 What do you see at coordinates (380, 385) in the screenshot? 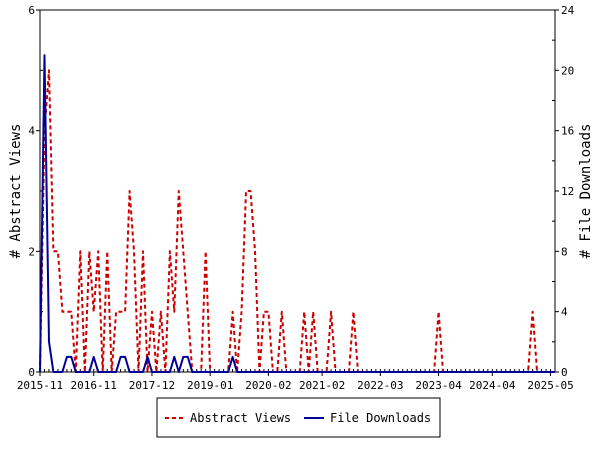
I see `x-tick-label: 2022-03` at bounding box center [380, 385].